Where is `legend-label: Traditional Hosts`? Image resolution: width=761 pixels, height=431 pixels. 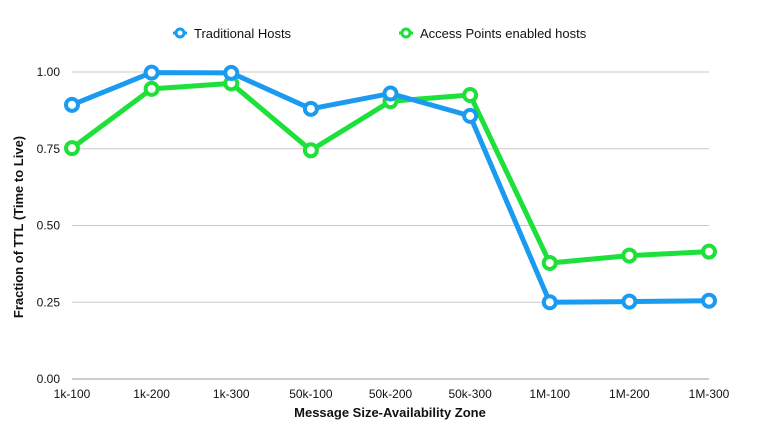 legend-label: Traditional Hosts is located at coordinates (243, 33).